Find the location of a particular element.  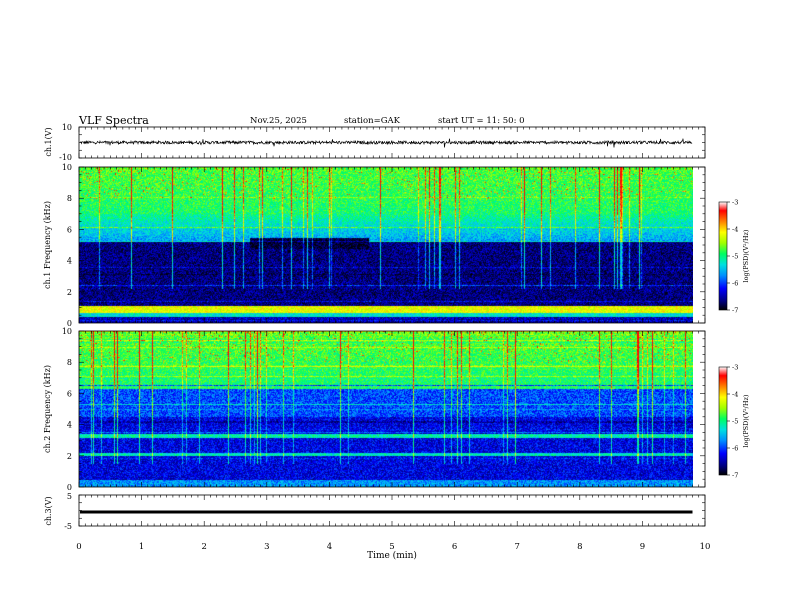

ch2-spectrogram-ylabel: ch.2 Frequency (kHz) is located at coordinates (47, 409).